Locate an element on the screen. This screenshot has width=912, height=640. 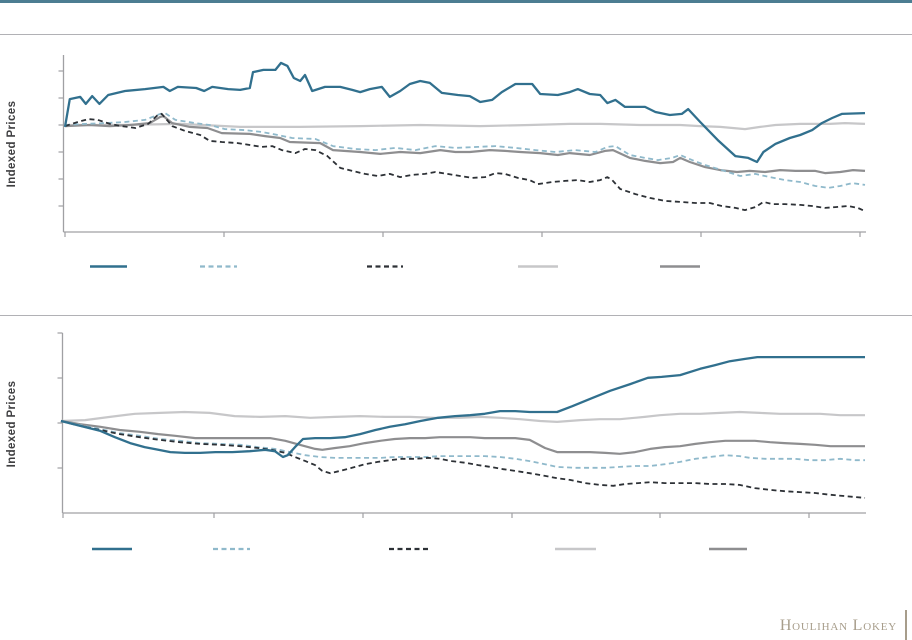
chart-2-series-2-dashed-lightblue is located at coordinates (462, 444).